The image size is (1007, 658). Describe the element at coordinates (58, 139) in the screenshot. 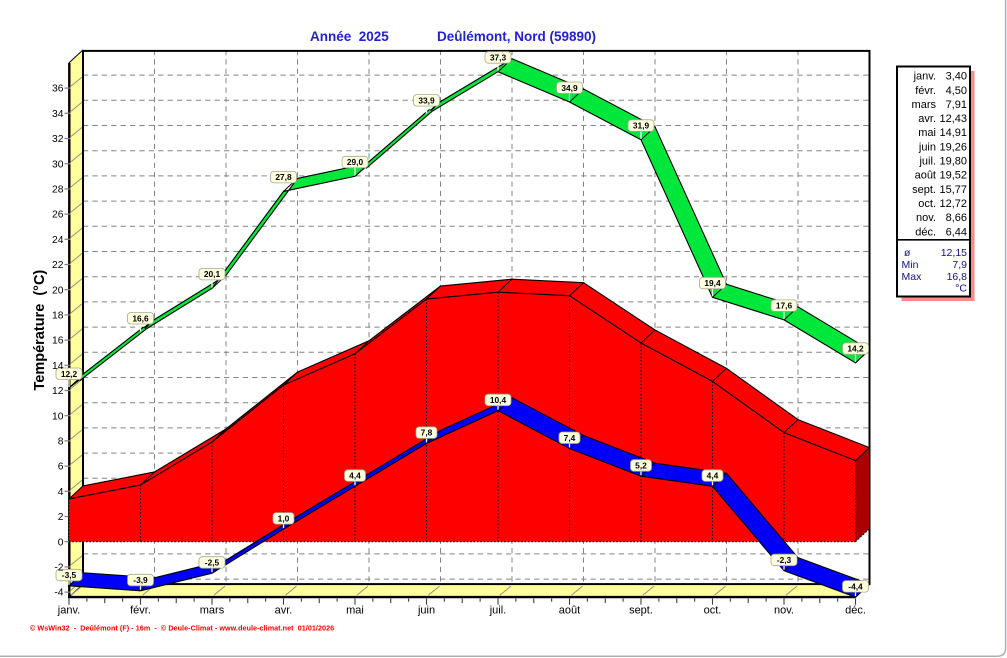

I see `svg-text: 32` at that location.